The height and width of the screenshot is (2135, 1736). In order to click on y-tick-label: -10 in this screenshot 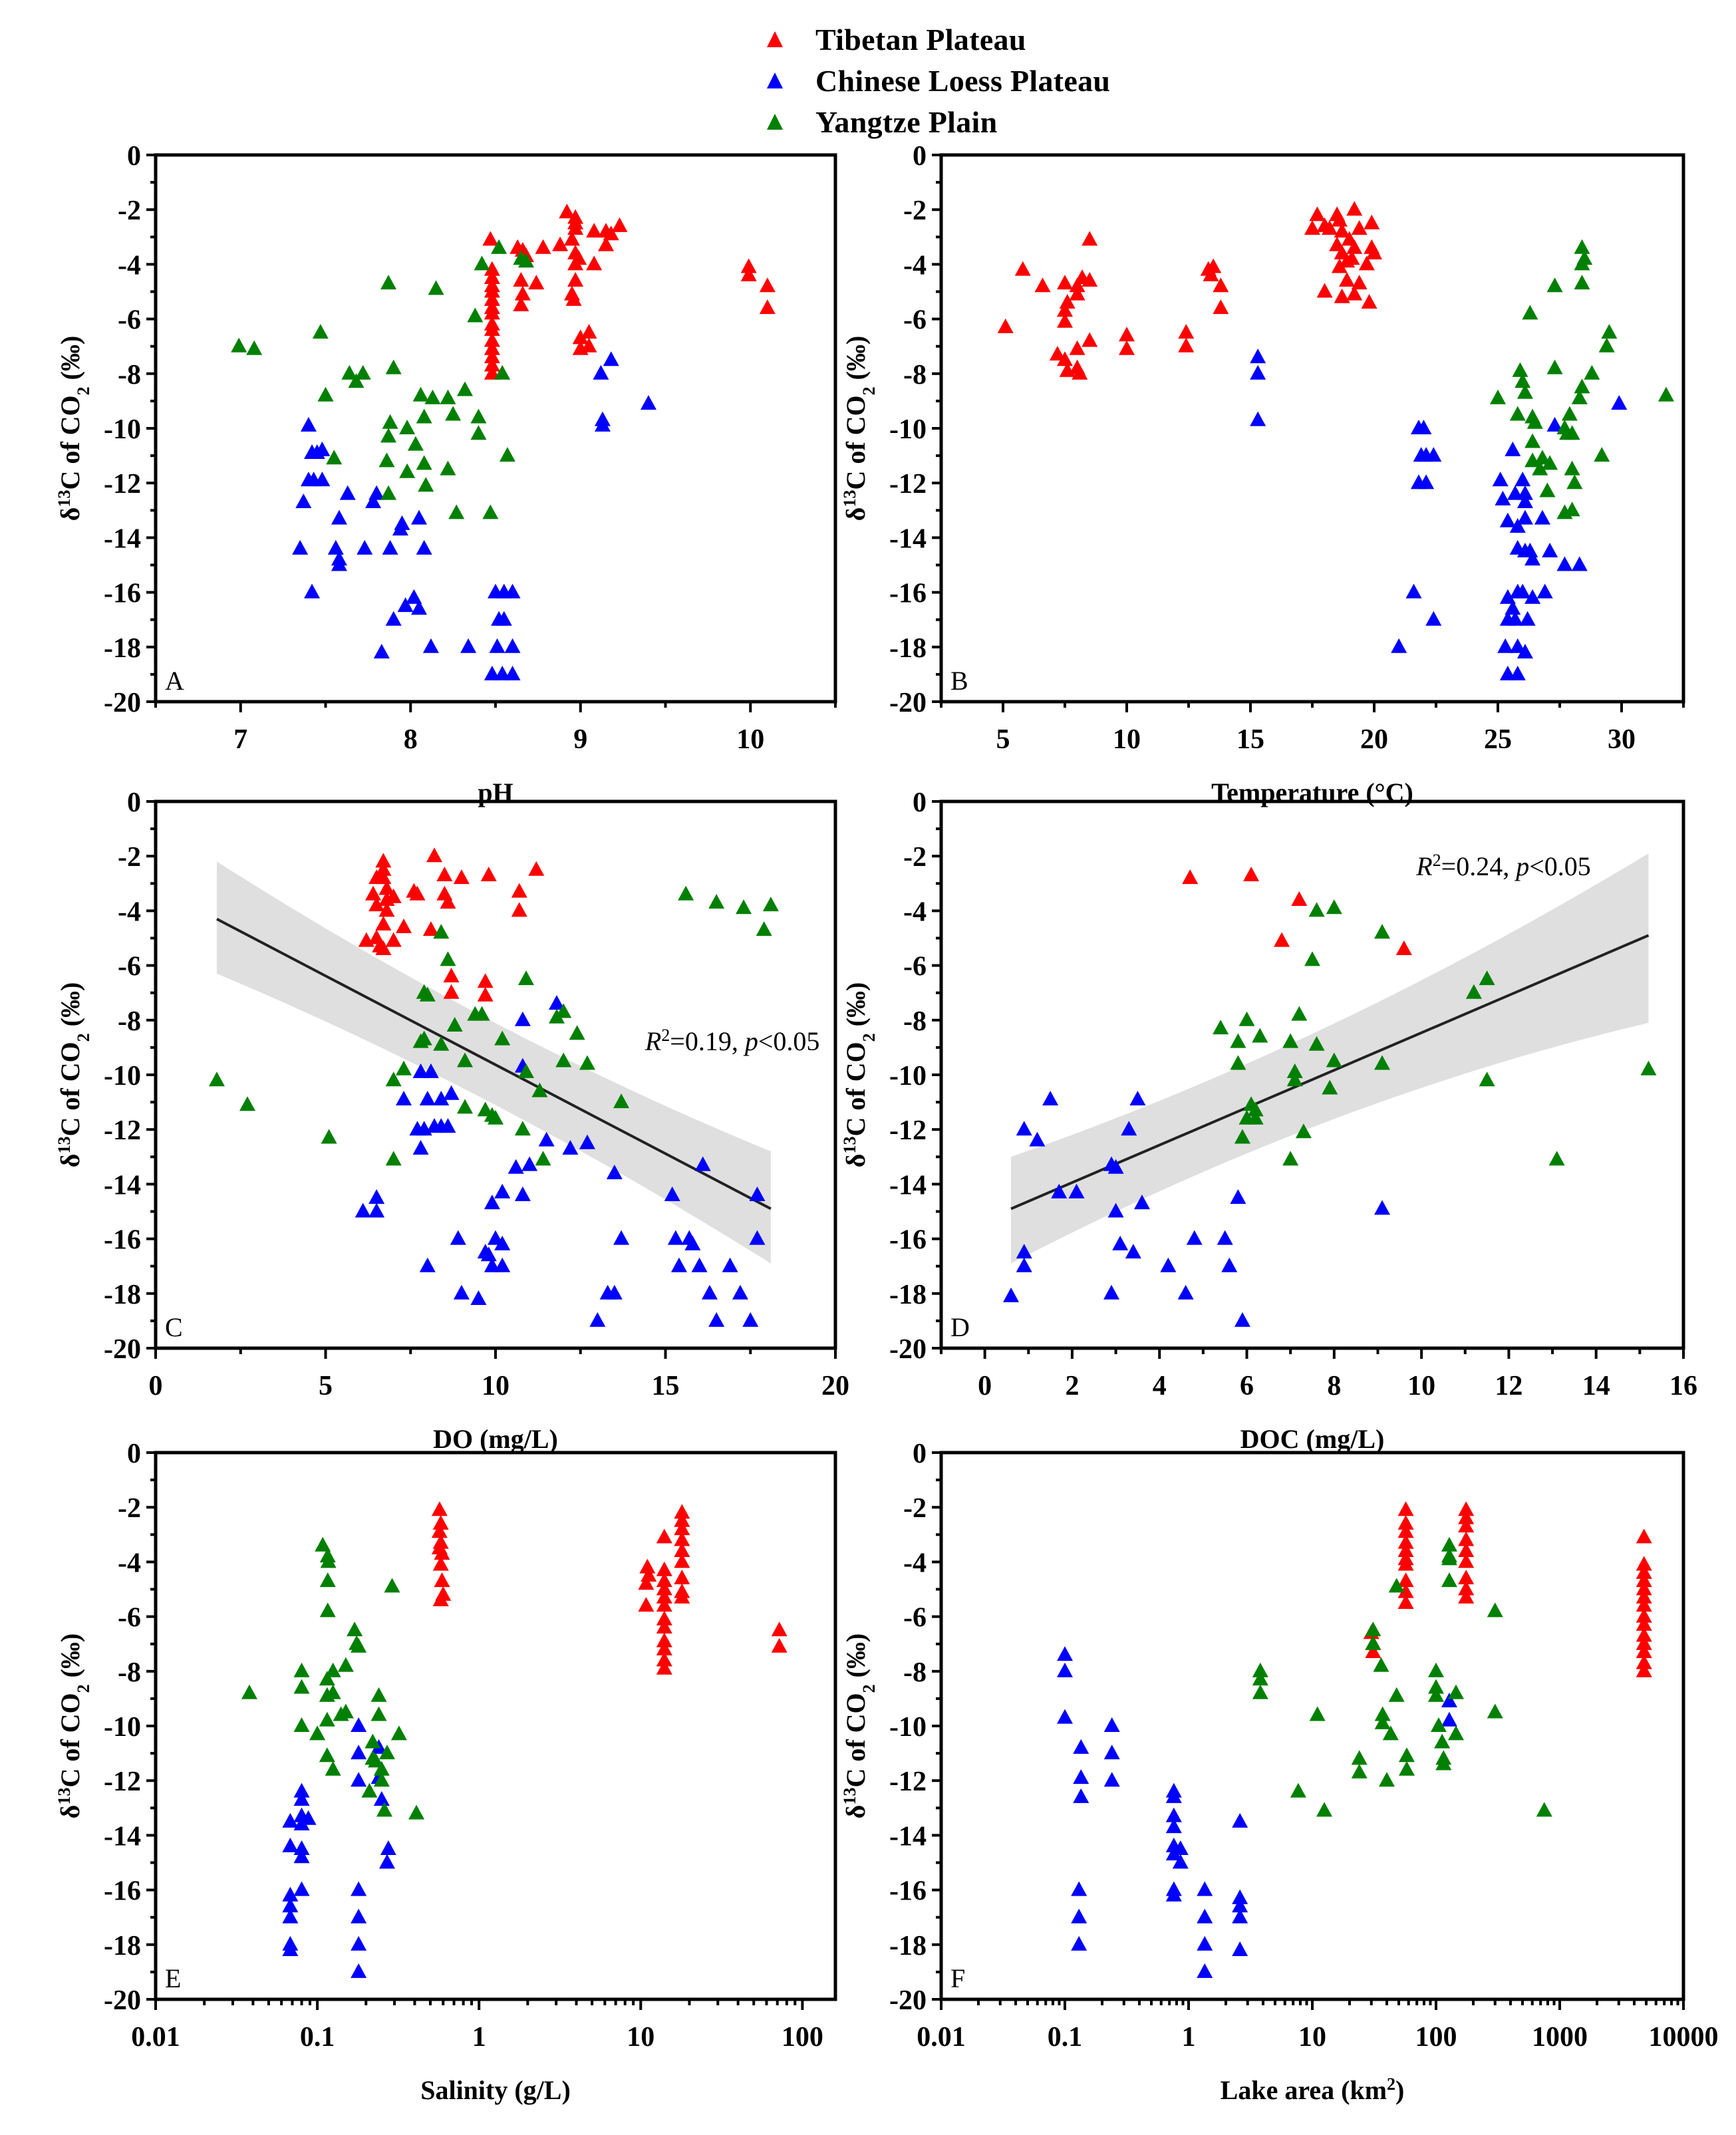, I will do `click(122, 1727)`.